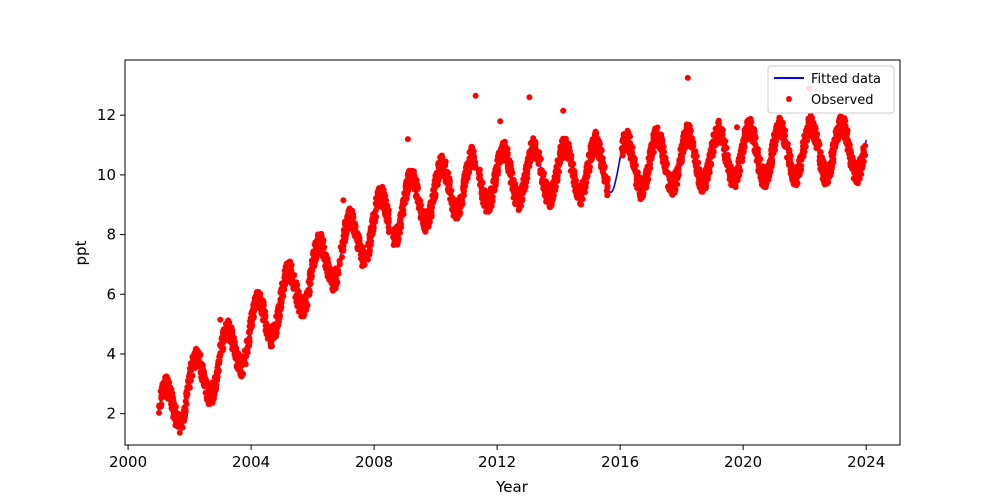 The image size is (1000, 500). I want to click on y-tick-label: 10, so click(106, 175).